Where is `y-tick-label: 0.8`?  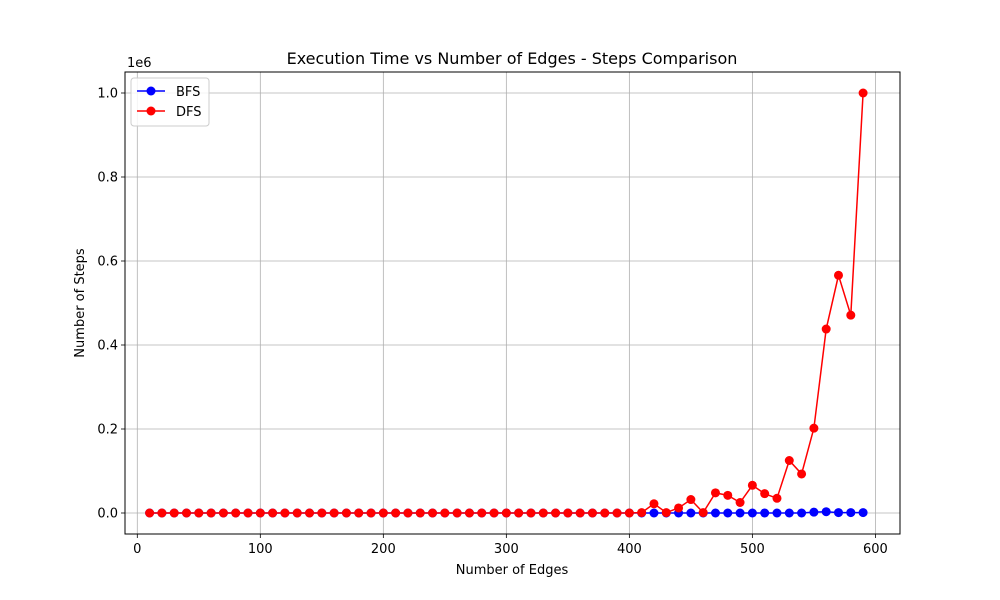 y-tick-label: 0.8 is located at coordinates (107, 178).